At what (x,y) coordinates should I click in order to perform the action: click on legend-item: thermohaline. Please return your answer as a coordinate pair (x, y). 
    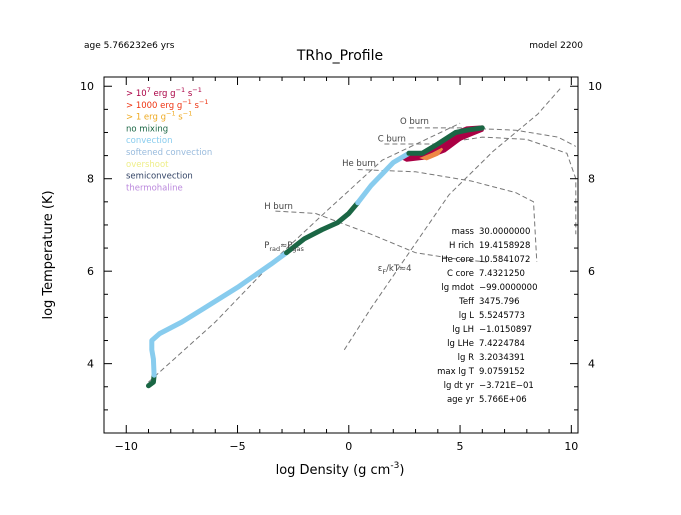
    Looking at the image, I should click on (154, 188).